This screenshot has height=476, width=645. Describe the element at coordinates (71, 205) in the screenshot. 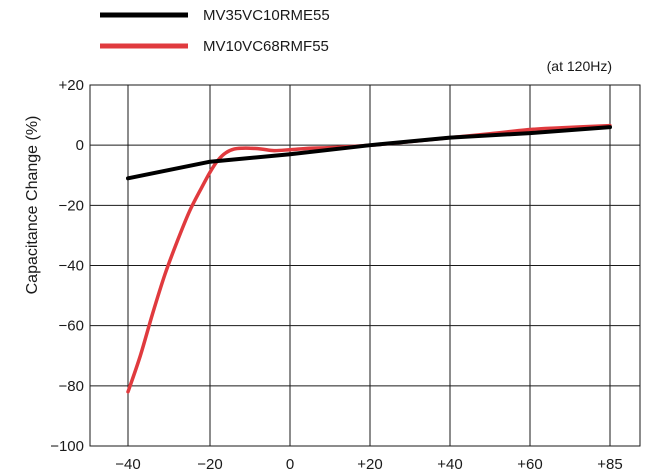

I see `y-tick-label: −20` at that location.